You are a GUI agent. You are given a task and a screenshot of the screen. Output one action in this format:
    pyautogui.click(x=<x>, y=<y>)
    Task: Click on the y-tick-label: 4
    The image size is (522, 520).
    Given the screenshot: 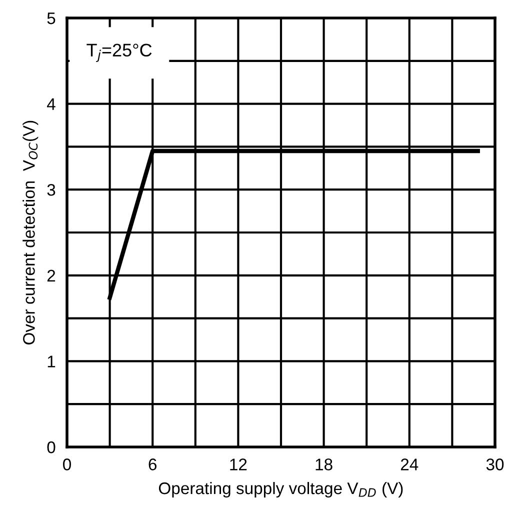 What is the action you would take?
    pyautogui.click(x=51, y=104)
    